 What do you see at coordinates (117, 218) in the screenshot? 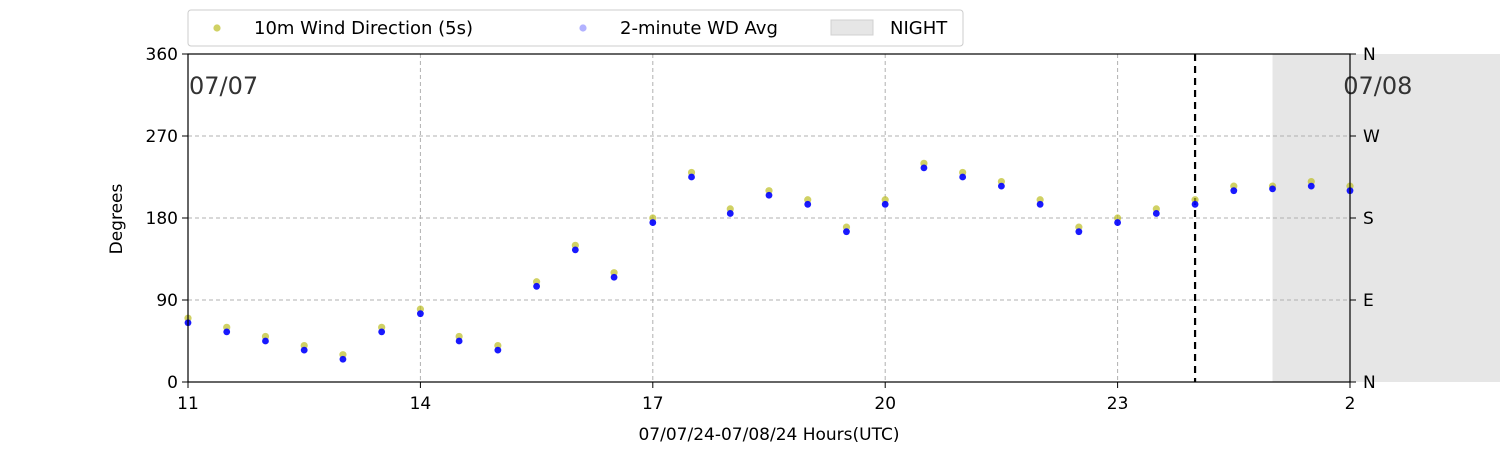
I see `y-axis-label: Degrees` at bounding box center [117, 218].